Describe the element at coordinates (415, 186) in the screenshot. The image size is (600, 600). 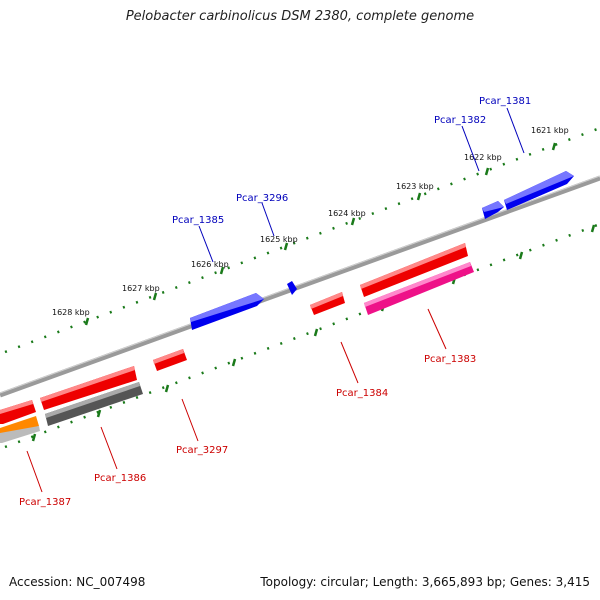
I see `ruler-label-1623: 1623 kbp` at that location.